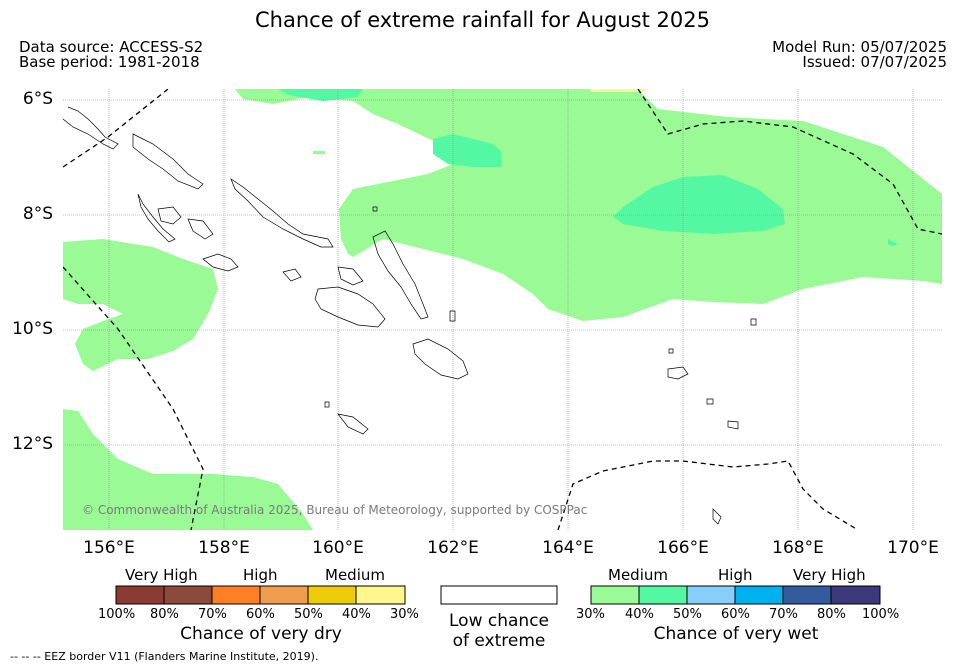 The image size is (965, 667). What do you see at coordinates (260, 575) in the screenshot?
I see `dry-cat-high: High` at bounding box center [260, 575].